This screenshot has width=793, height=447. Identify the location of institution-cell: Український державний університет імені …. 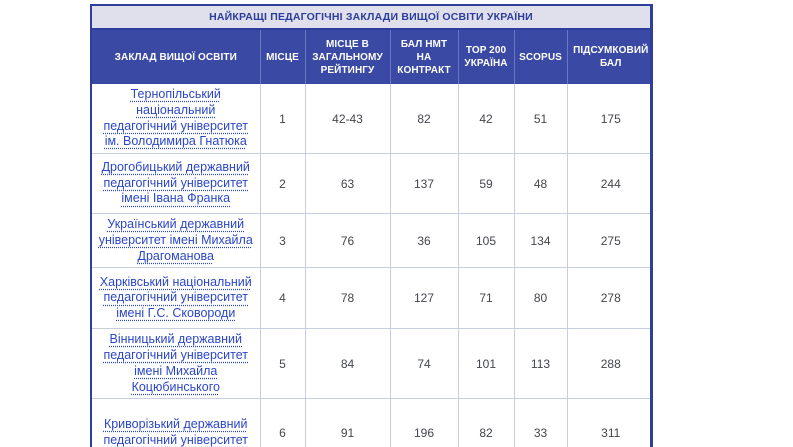
(176, 240).